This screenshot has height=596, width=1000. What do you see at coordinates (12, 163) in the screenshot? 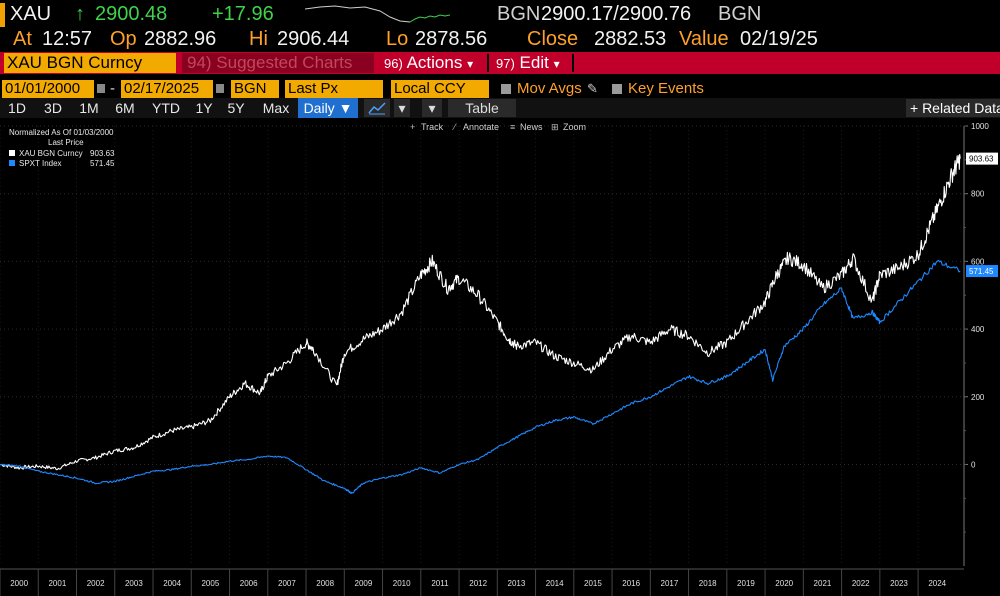
I see `legend-swatch-spxt` at bounding box center [12, 163].